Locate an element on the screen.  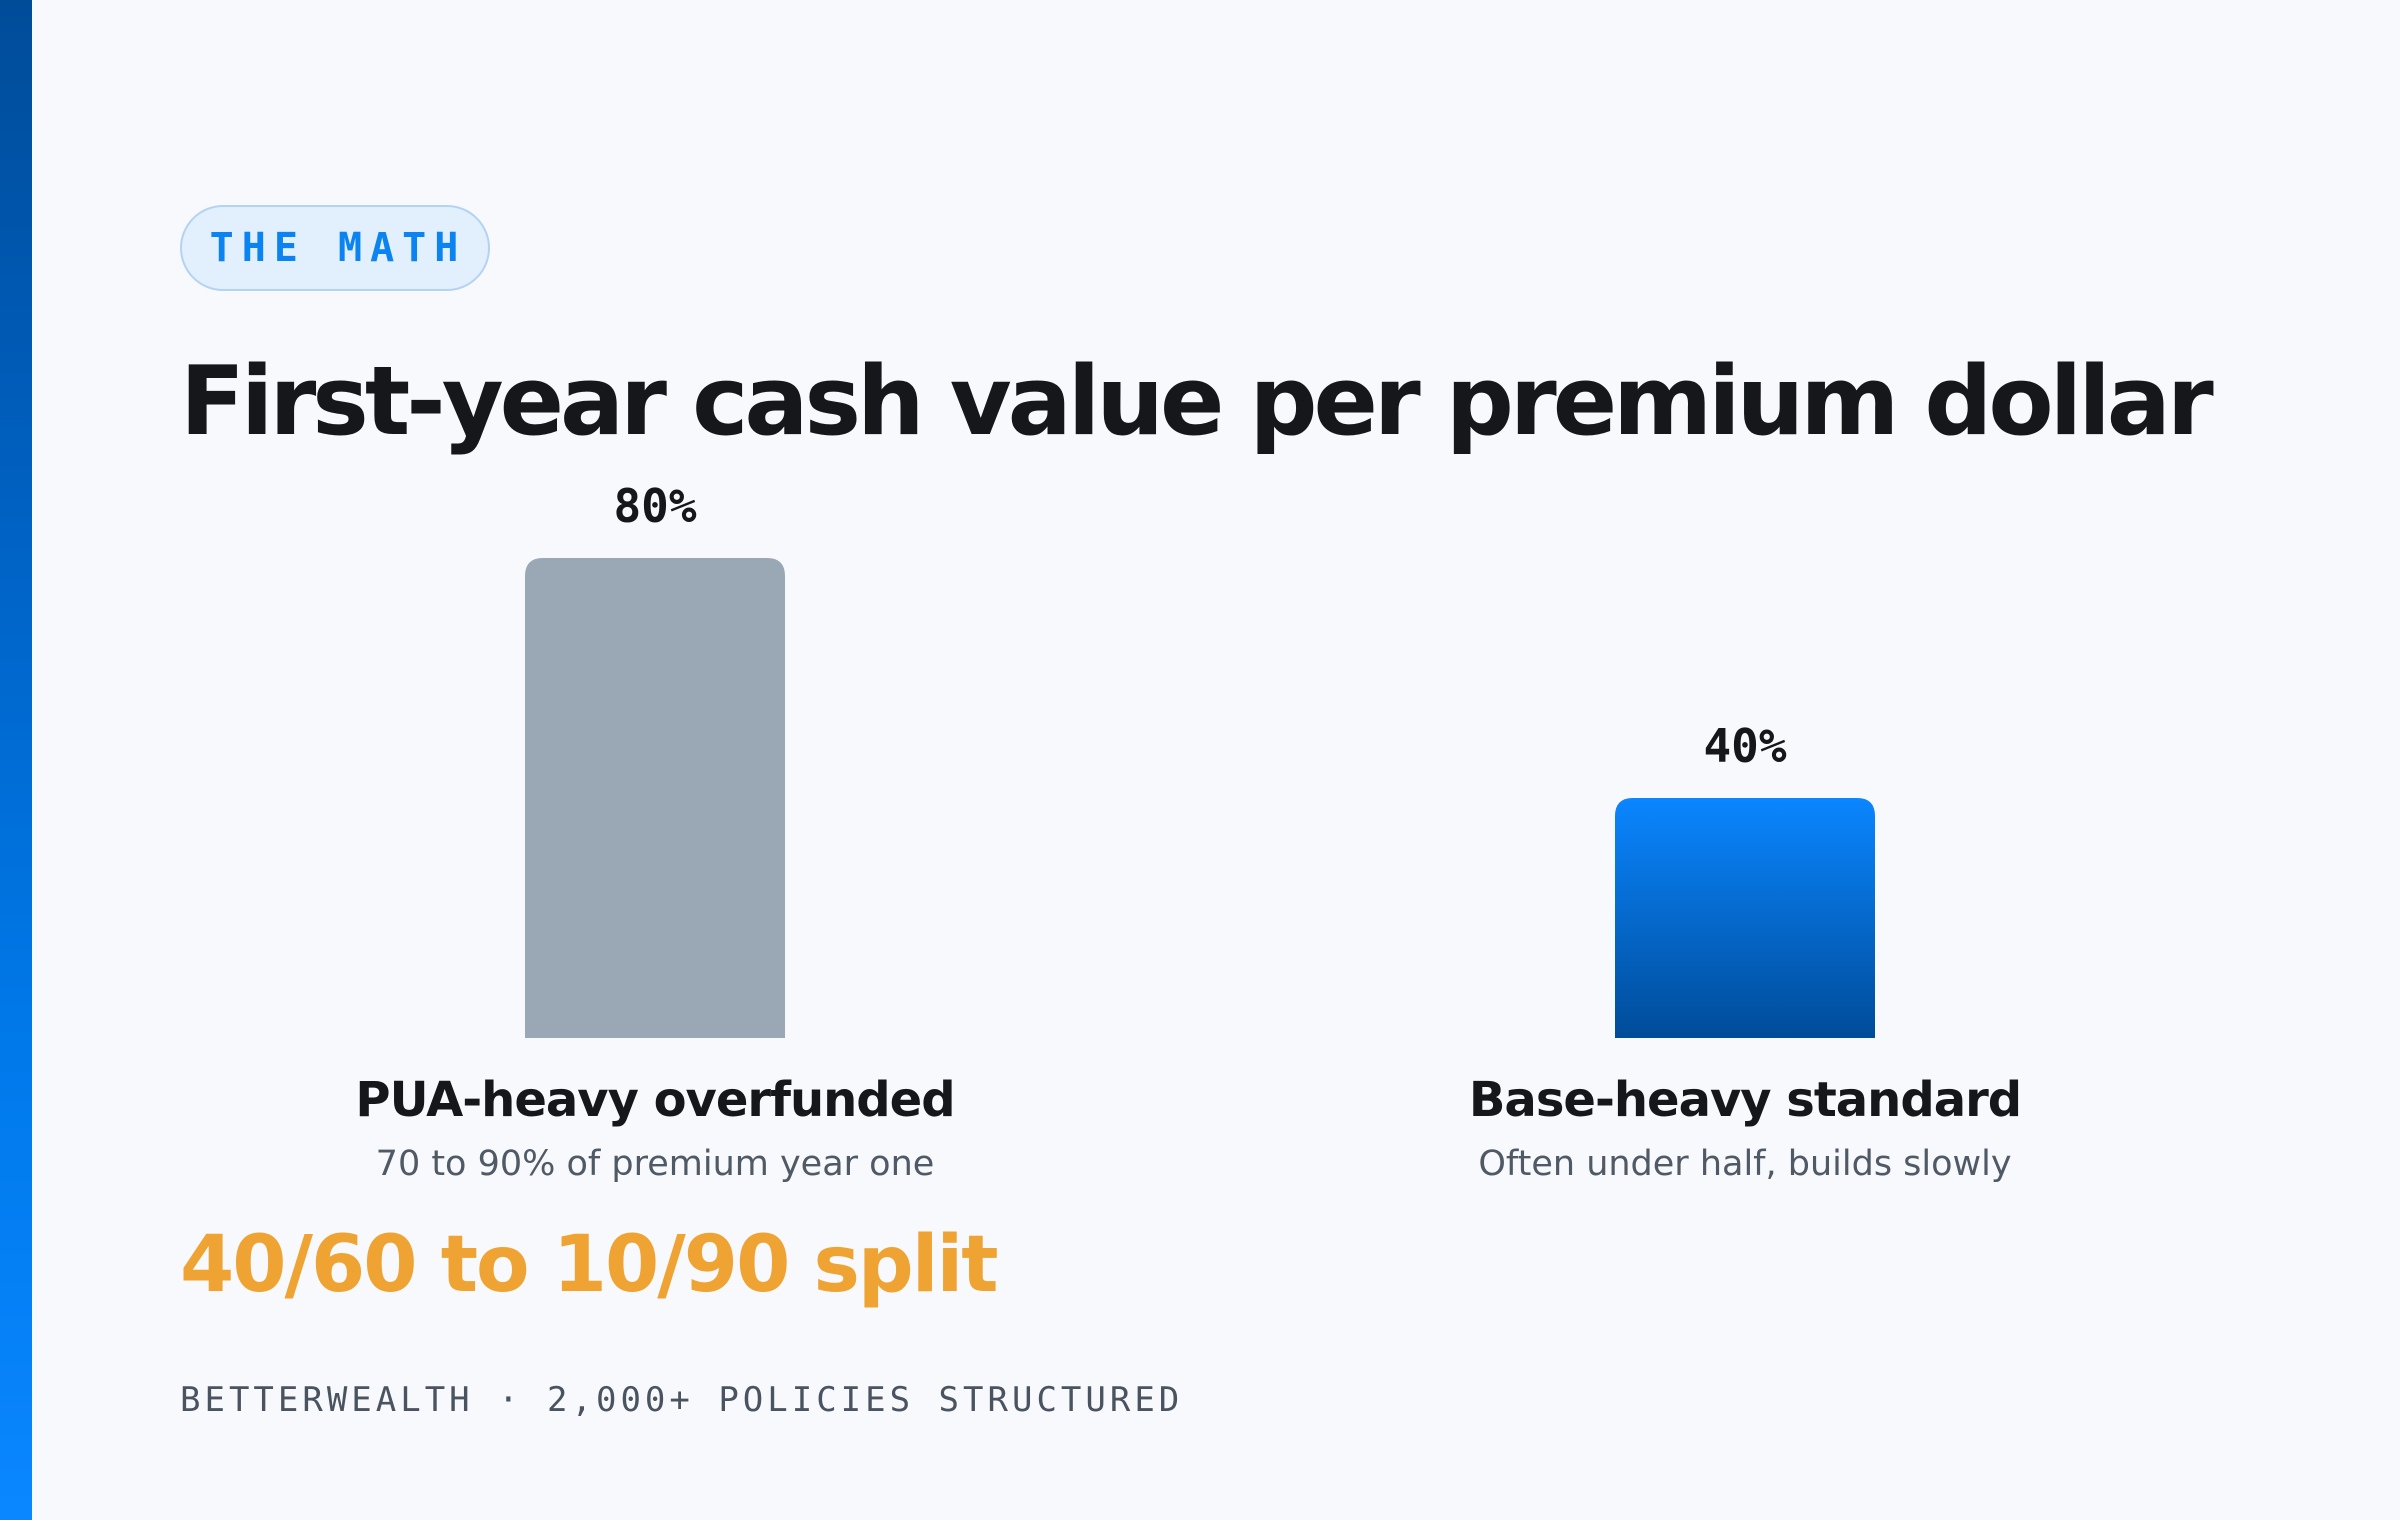
category-label-base-heavy: Base-heavy standard is located at coordinates (1745, 1100).